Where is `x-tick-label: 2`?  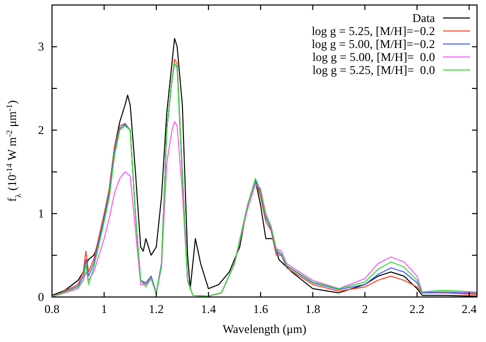
x-tick-label: 2 is located at coordinates (365, 309).